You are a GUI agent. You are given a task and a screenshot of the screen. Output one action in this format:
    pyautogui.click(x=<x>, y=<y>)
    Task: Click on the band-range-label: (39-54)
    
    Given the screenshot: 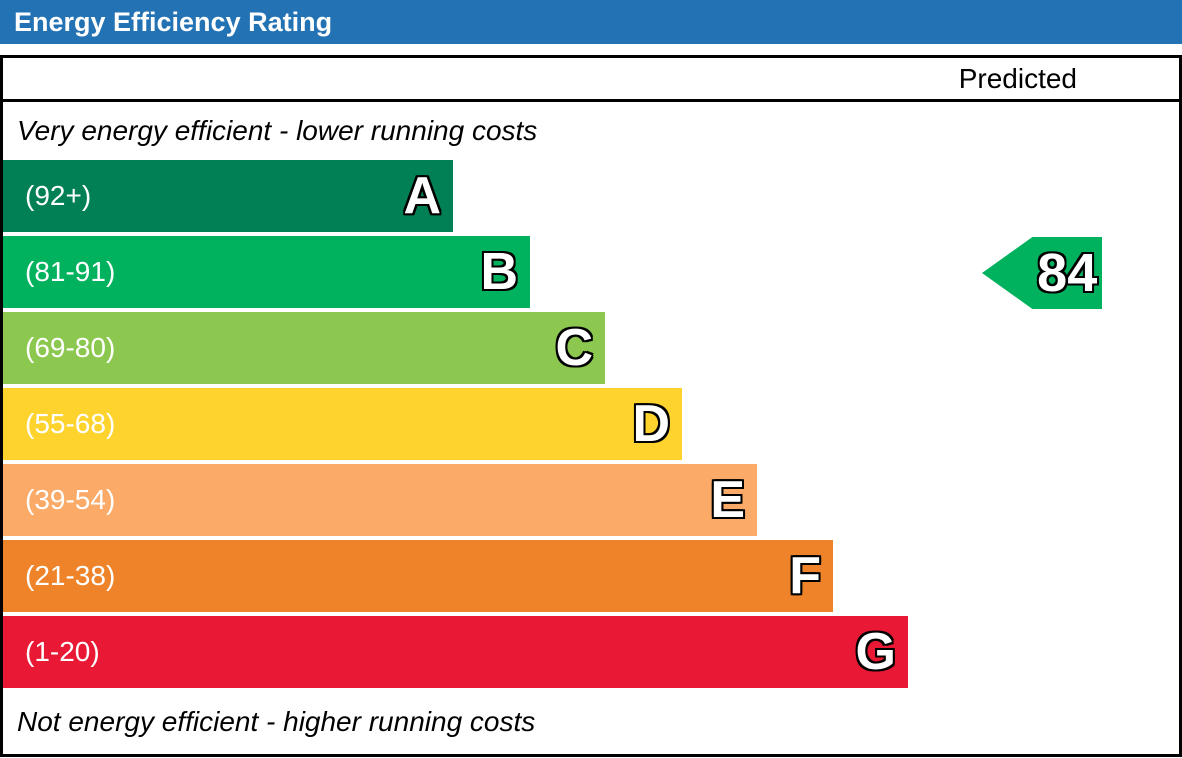 What is the action you would take?
    pyautogui.click(x=70, y=499)
    